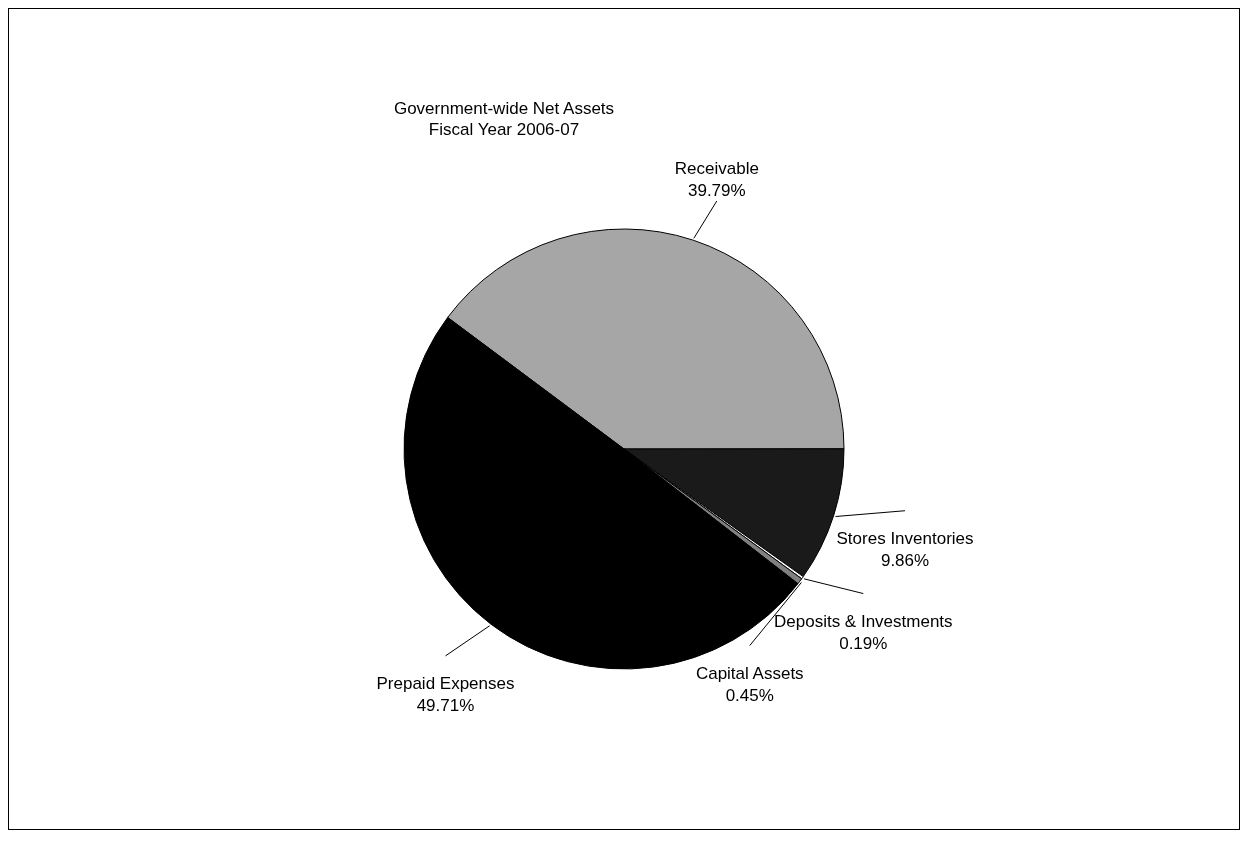  What do you see at coordinates (863, 643) in the screenshot?
I see `data-label: 0.19%` at bounding box center [863, 643].